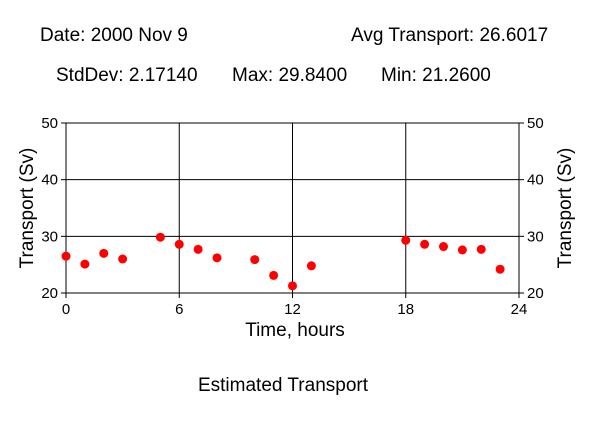  What do you see at coordinates (535, 236) in the screenshot?
I see `y-tick-label-right: 30` at bounding box center [535, 236].